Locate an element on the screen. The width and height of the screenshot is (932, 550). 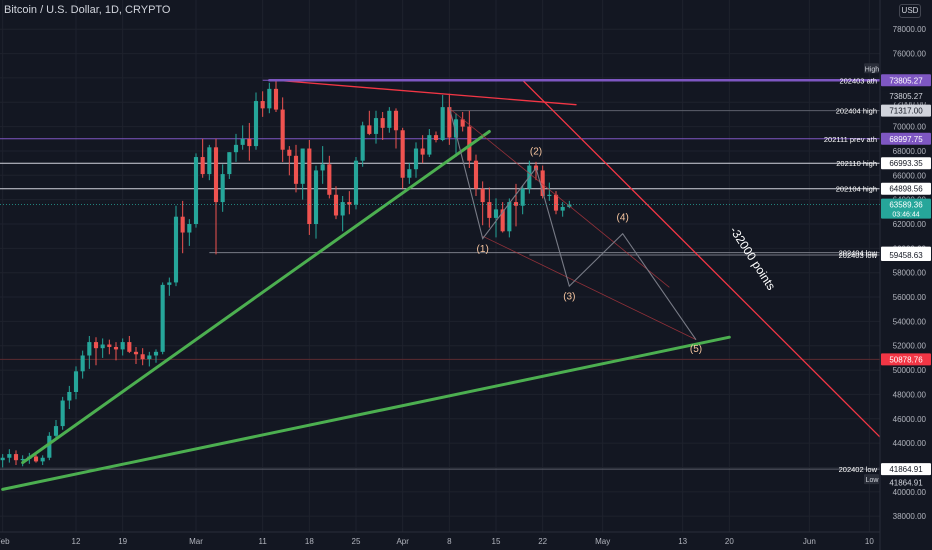
level-price-tag: 50878.76 is located at coordinates (906, 359).